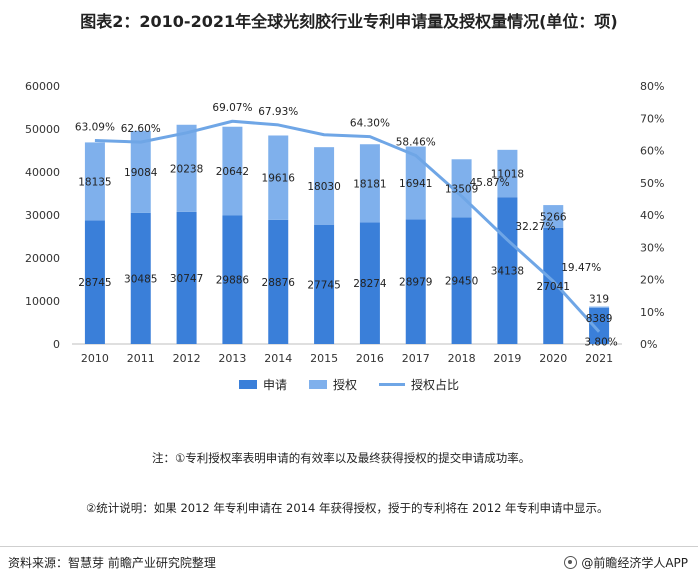 The height and width of the screenshot is (580, 698). Describe the element at coordinates (274, 385) in the screenshot. I see `legend-label-apply: 申请` at that location.